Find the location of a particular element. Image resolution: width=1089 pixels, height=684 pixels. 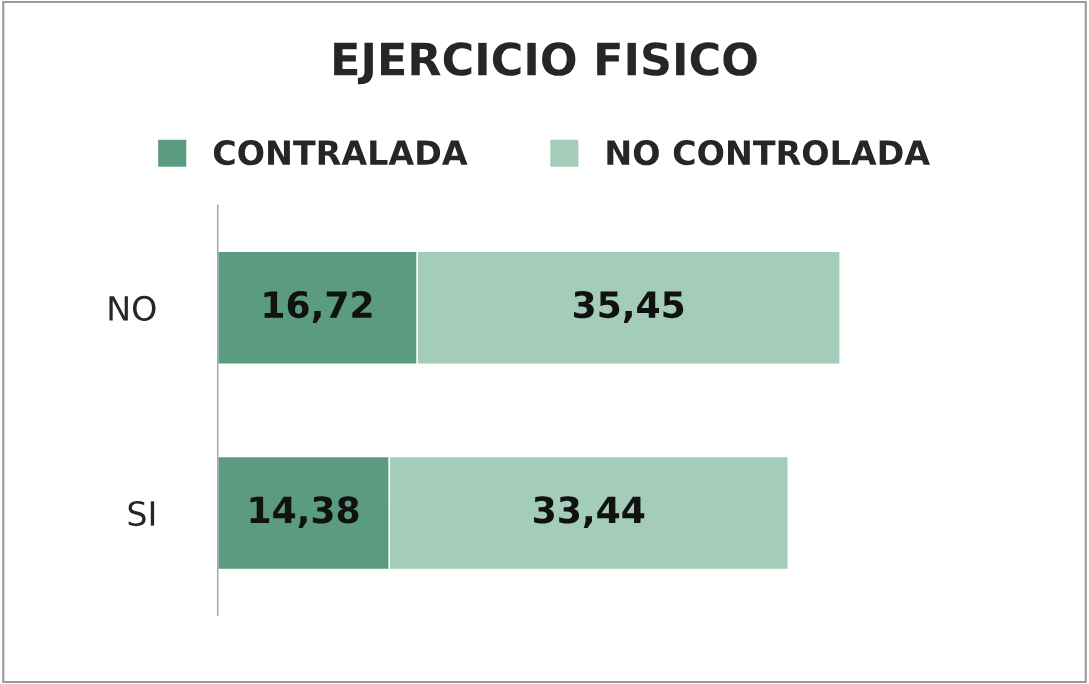

legend-label: CONTRALADA is located at coordinates (340, 153).